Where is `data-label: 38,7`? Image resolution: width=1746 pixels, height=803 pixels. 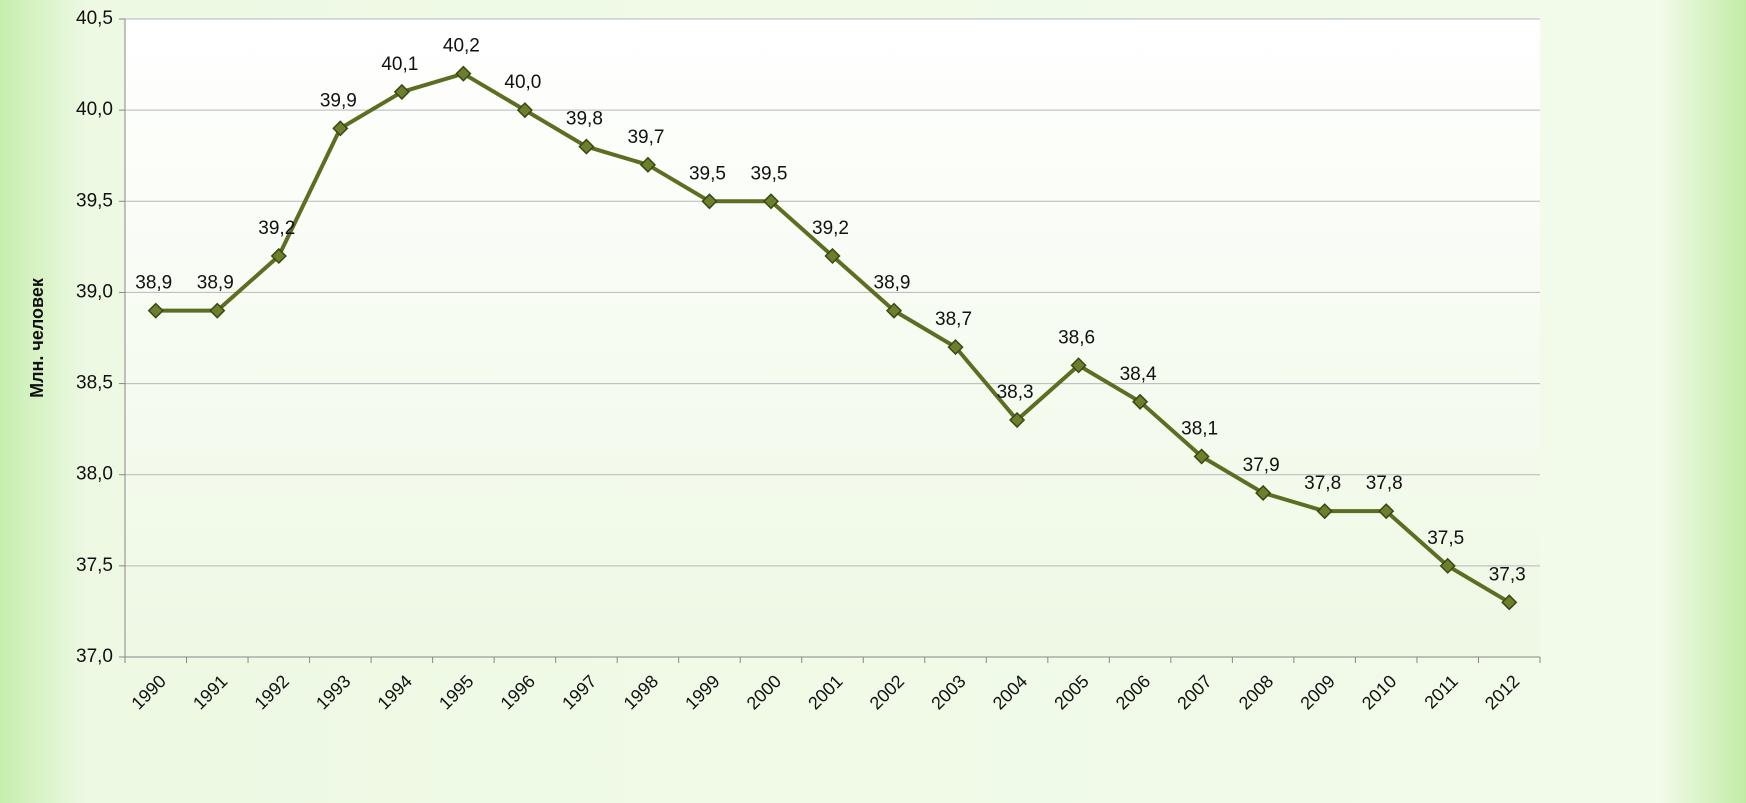
data-label: 38,7 is located at coordinates (953, 319).